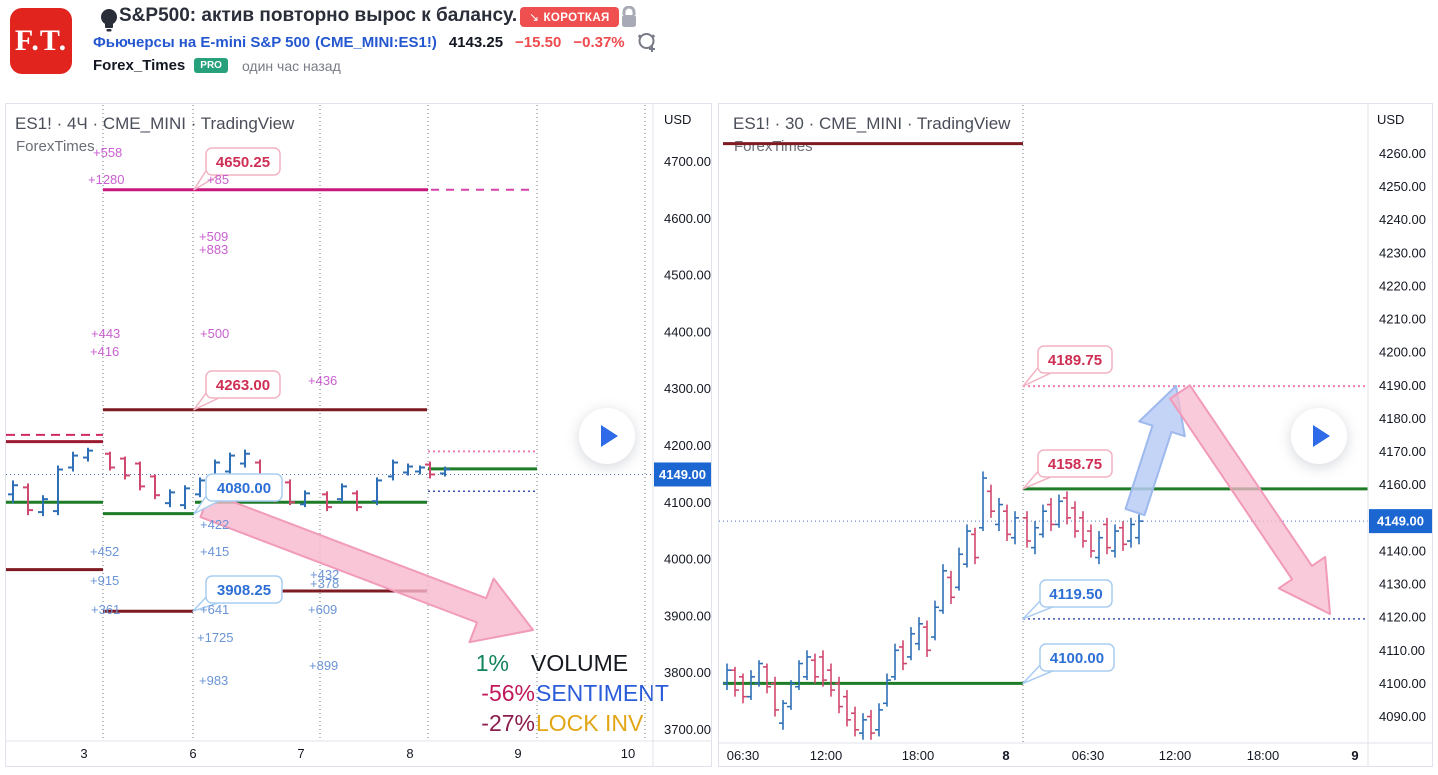  I want to click on play-button-left-chart, so click(607, 436).